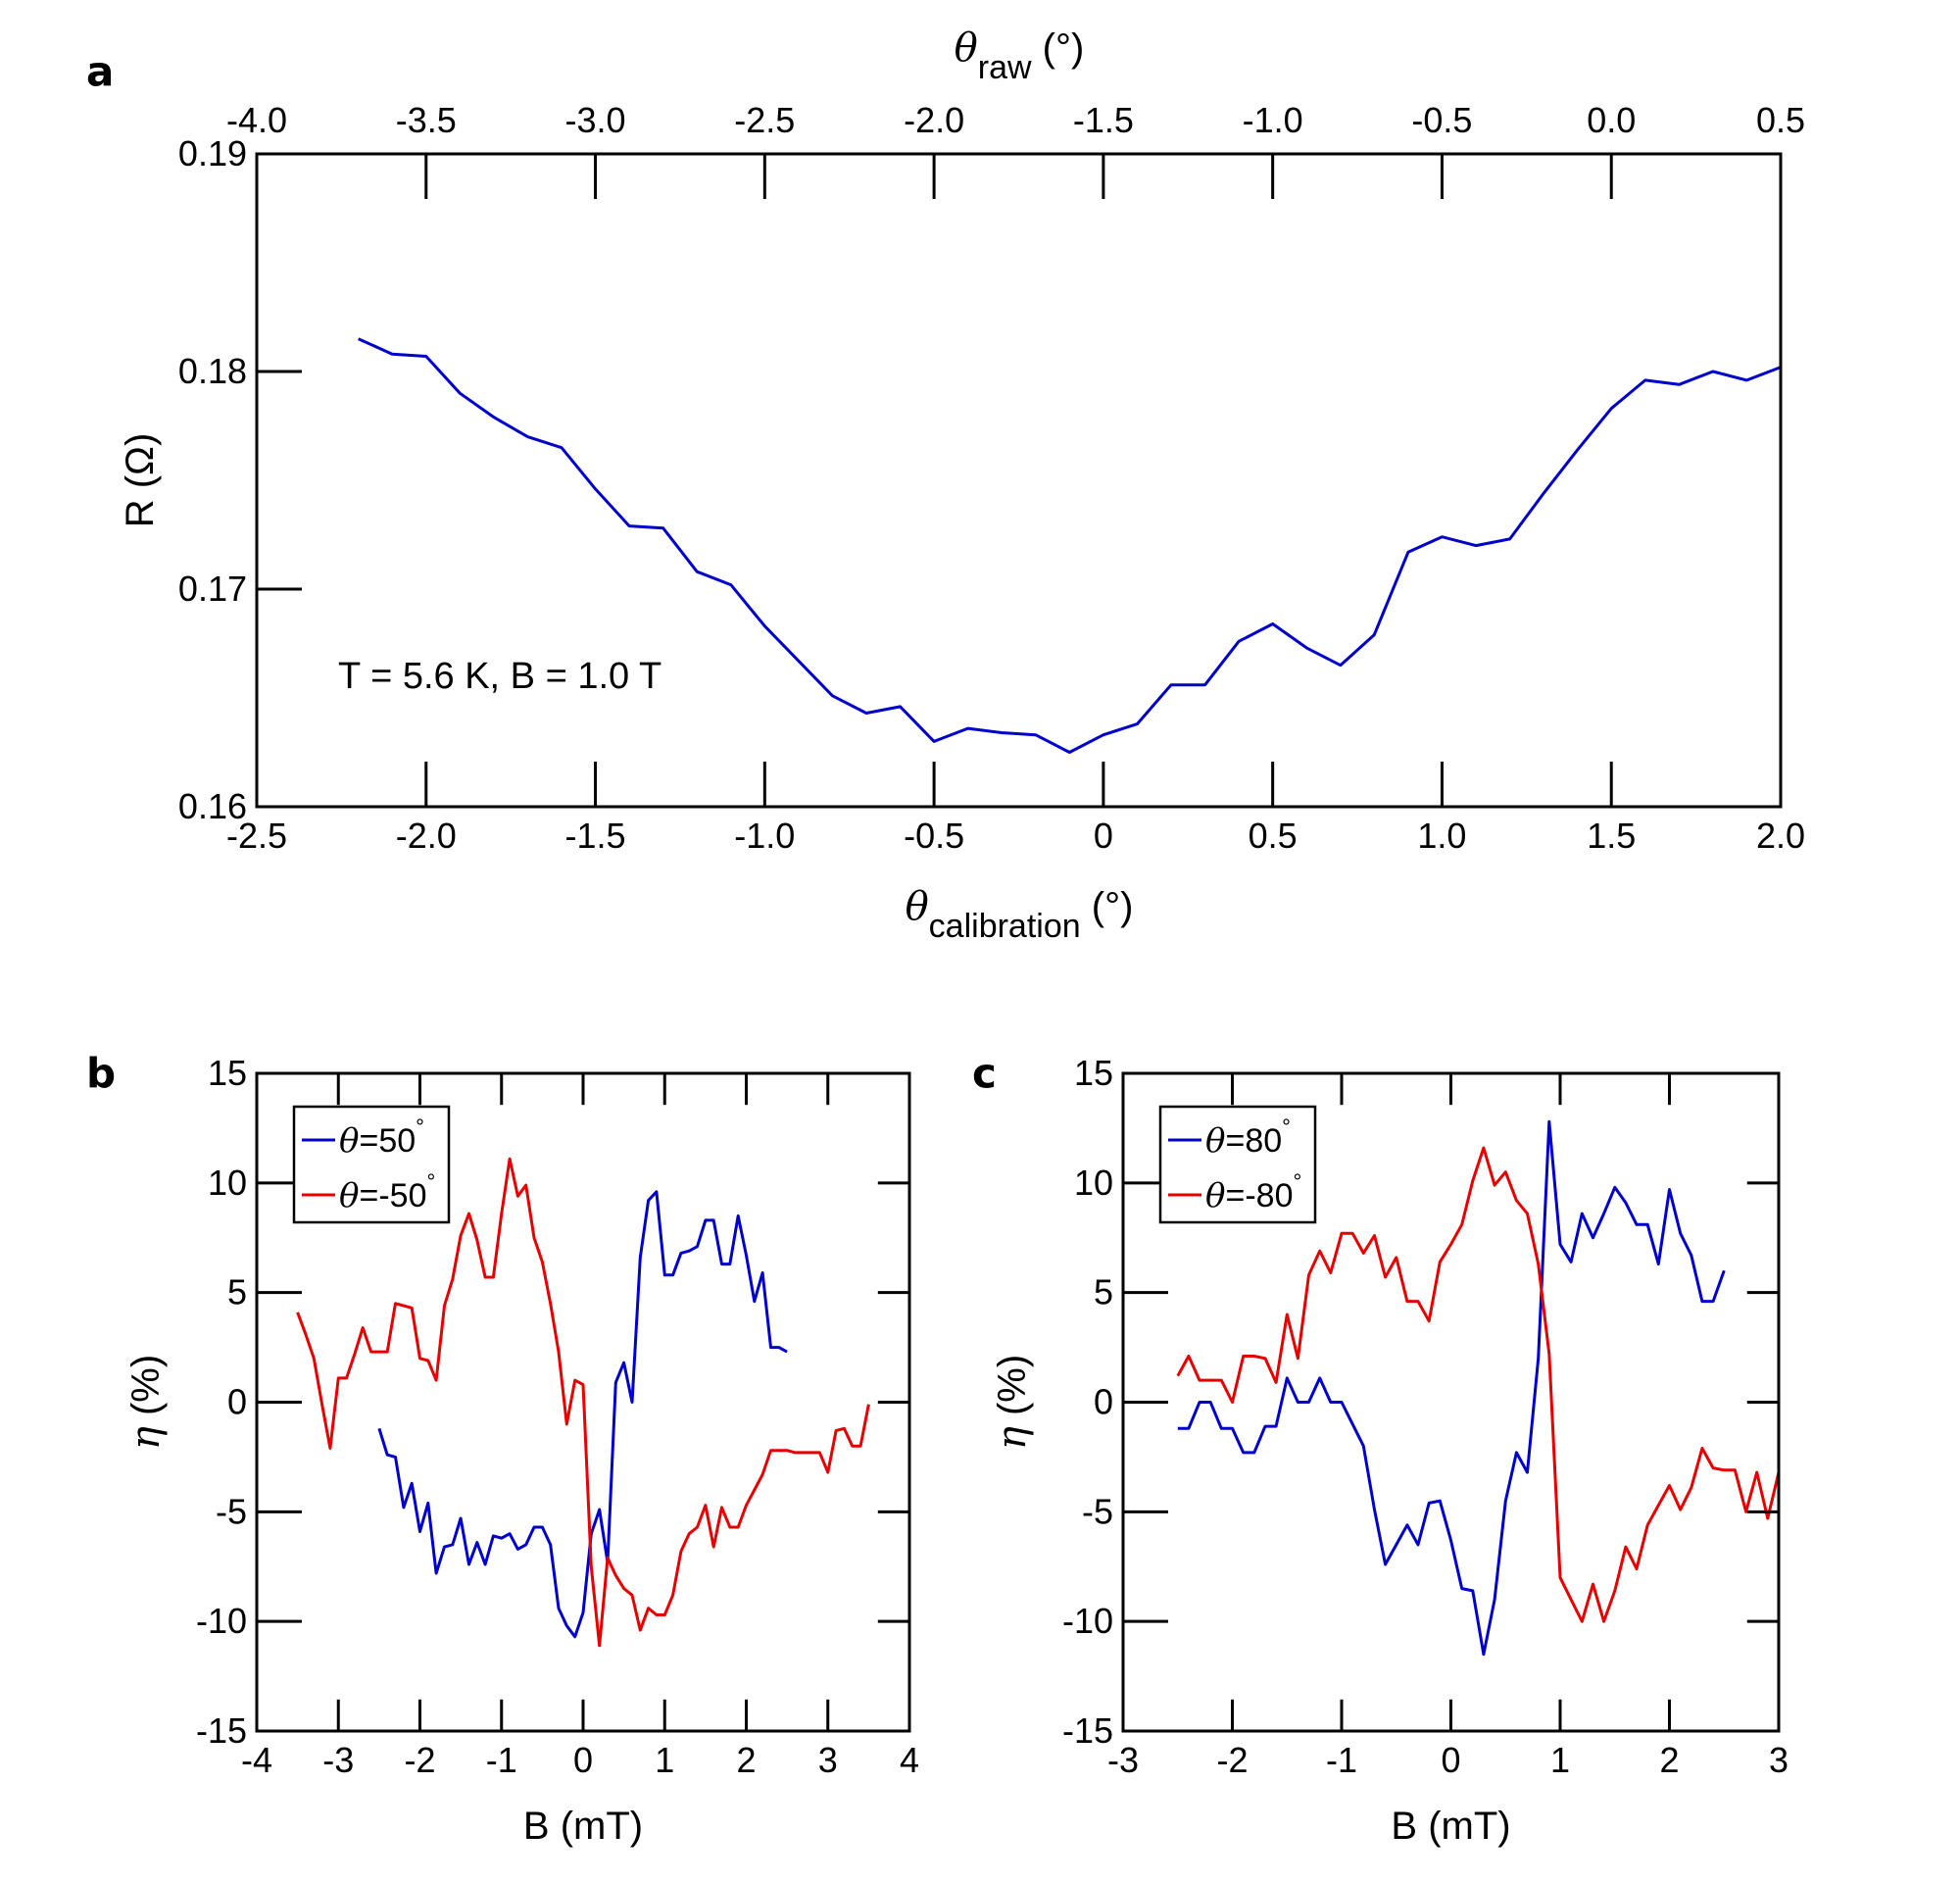  Describe the element at coordinates (595, 120) in the screenshot. I see `top-x-tick-label: -3.0` at that location.